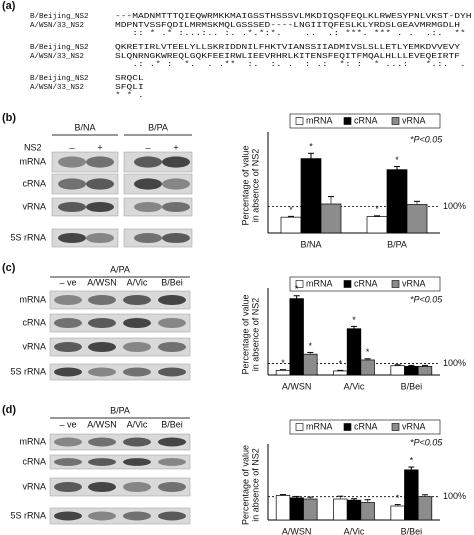  Describe the element at coordinates (129, 96) in the screenshot. I see `consensus: * * .` at that location.